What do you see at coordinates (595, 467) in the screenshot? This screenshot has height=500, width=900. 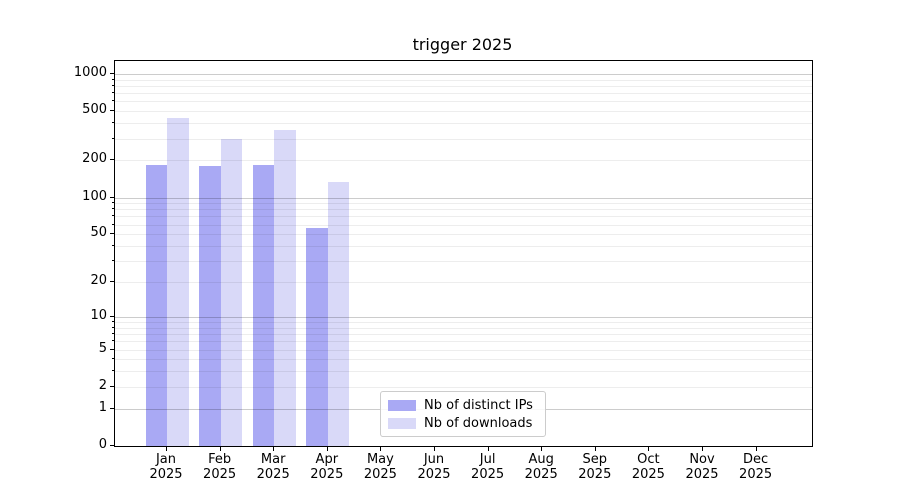 I see `x-axis-tick-label: Sep 2025` at bounding box center [595, 467].